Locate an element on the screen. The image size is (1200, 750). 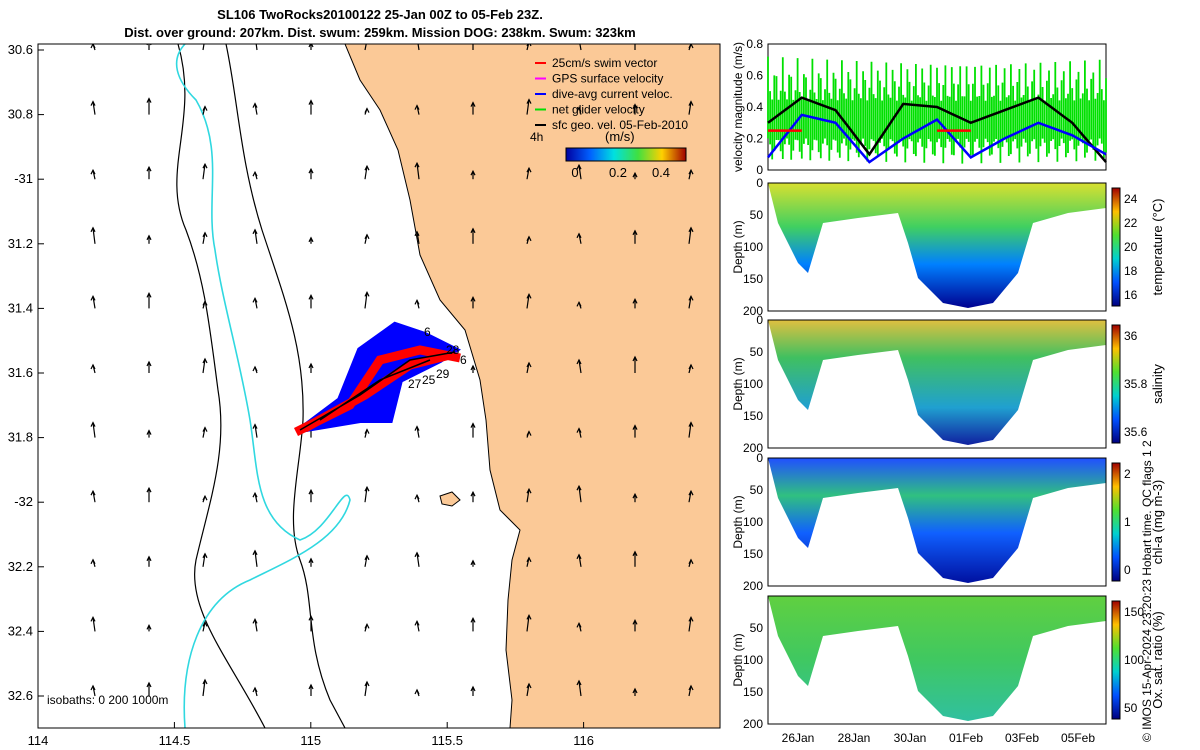
date-tick: 01Feb is located at coordinates (966, 738).